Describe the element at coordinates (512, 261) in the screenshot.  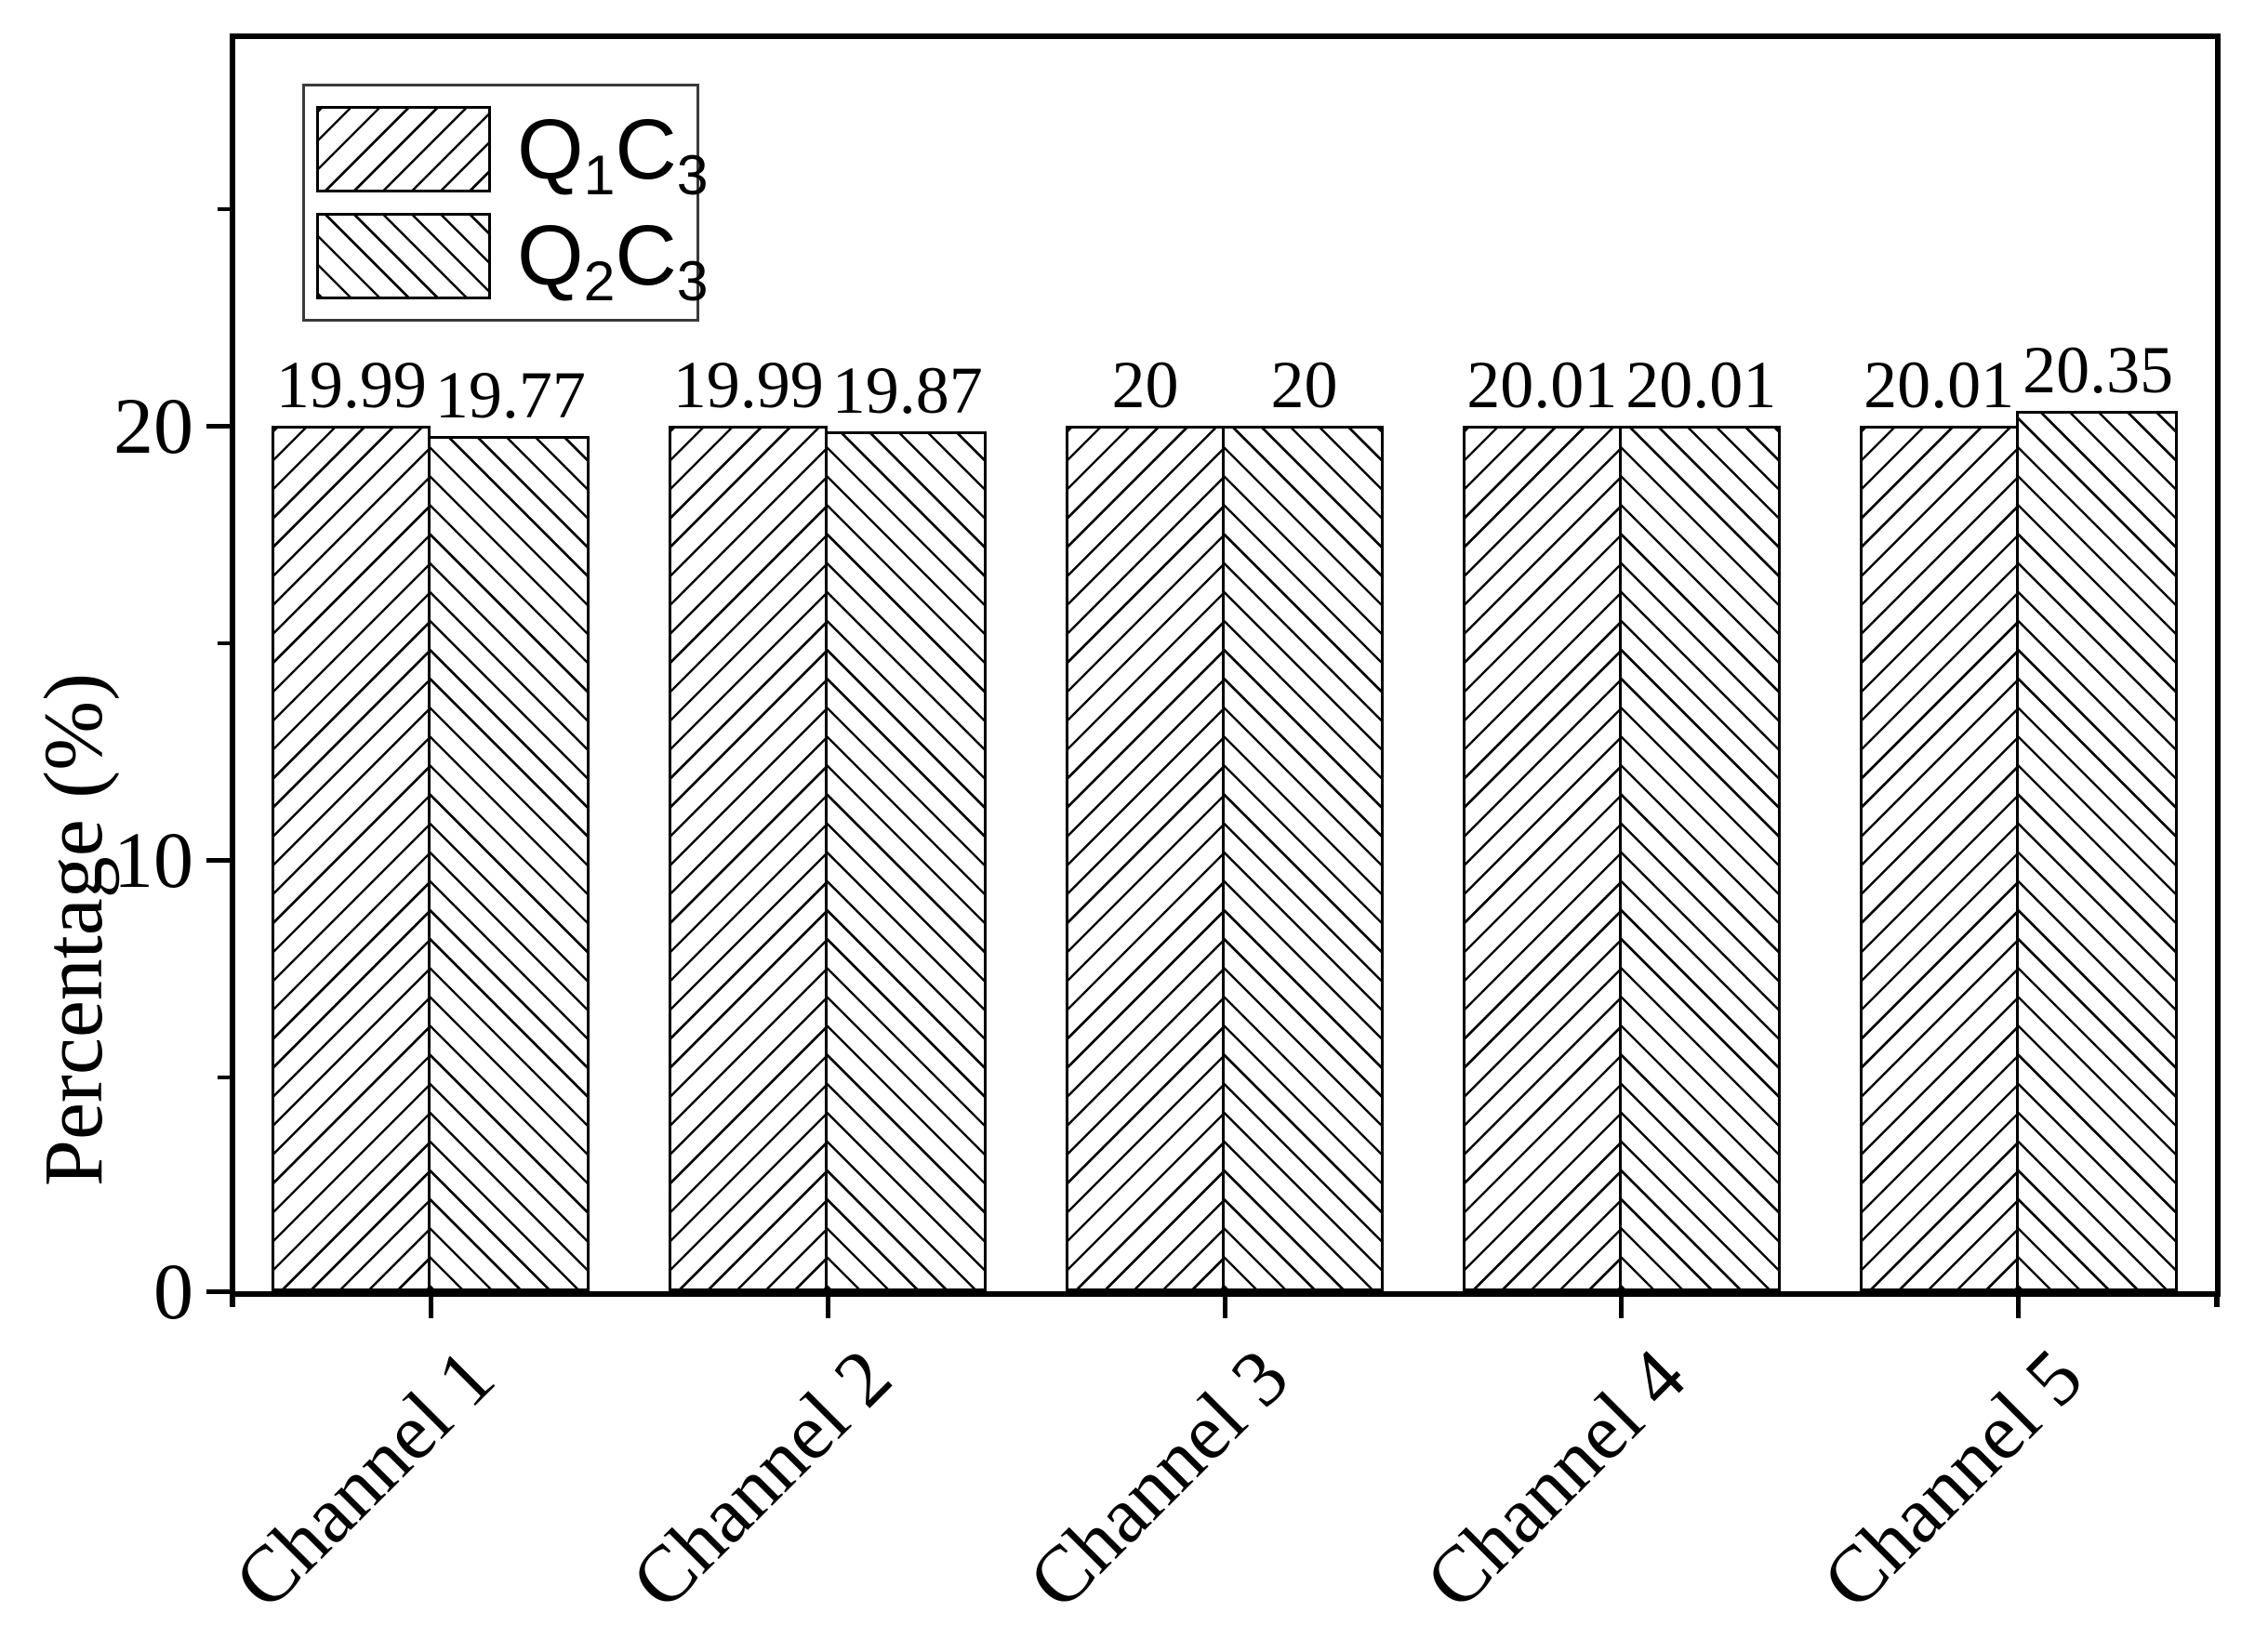
I see `legend-entry-Q2C3: Q2C3` at that location.